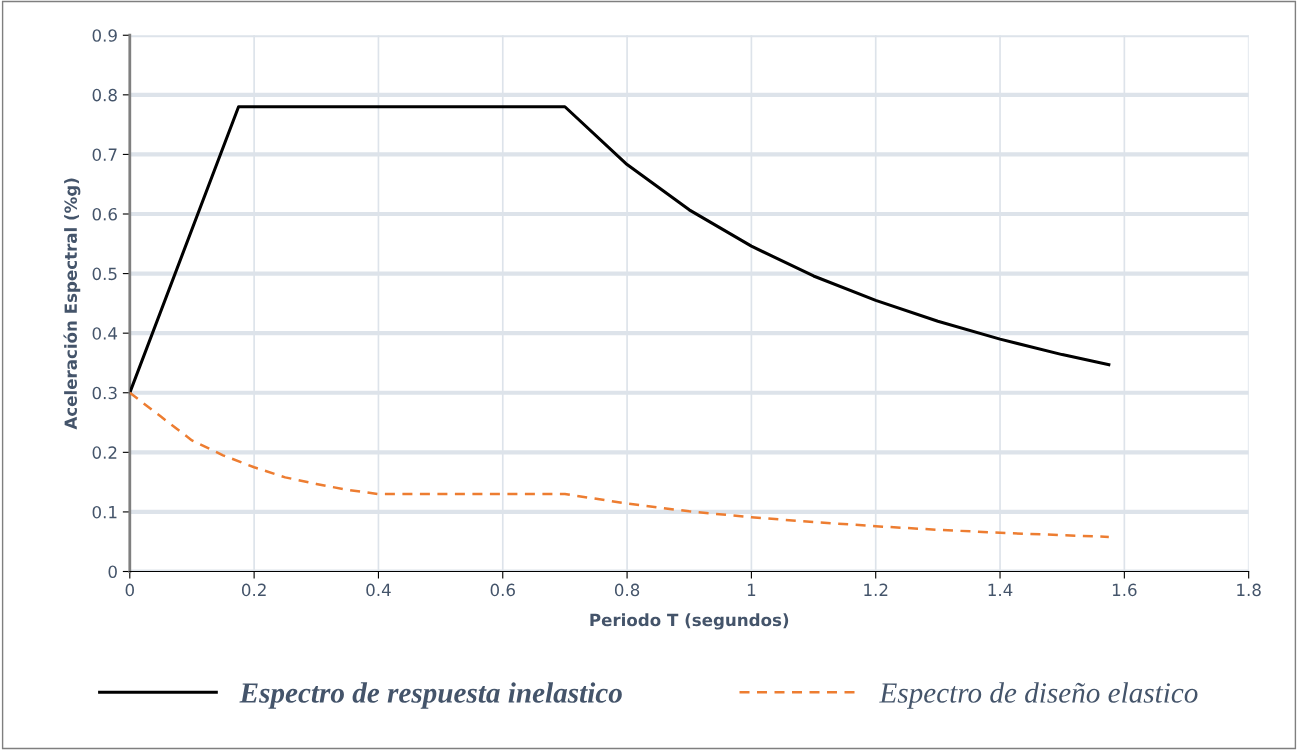  Describe the element at coordinates (751, 589) in the screenshot. I see `x-tick-label: 1` at that location.